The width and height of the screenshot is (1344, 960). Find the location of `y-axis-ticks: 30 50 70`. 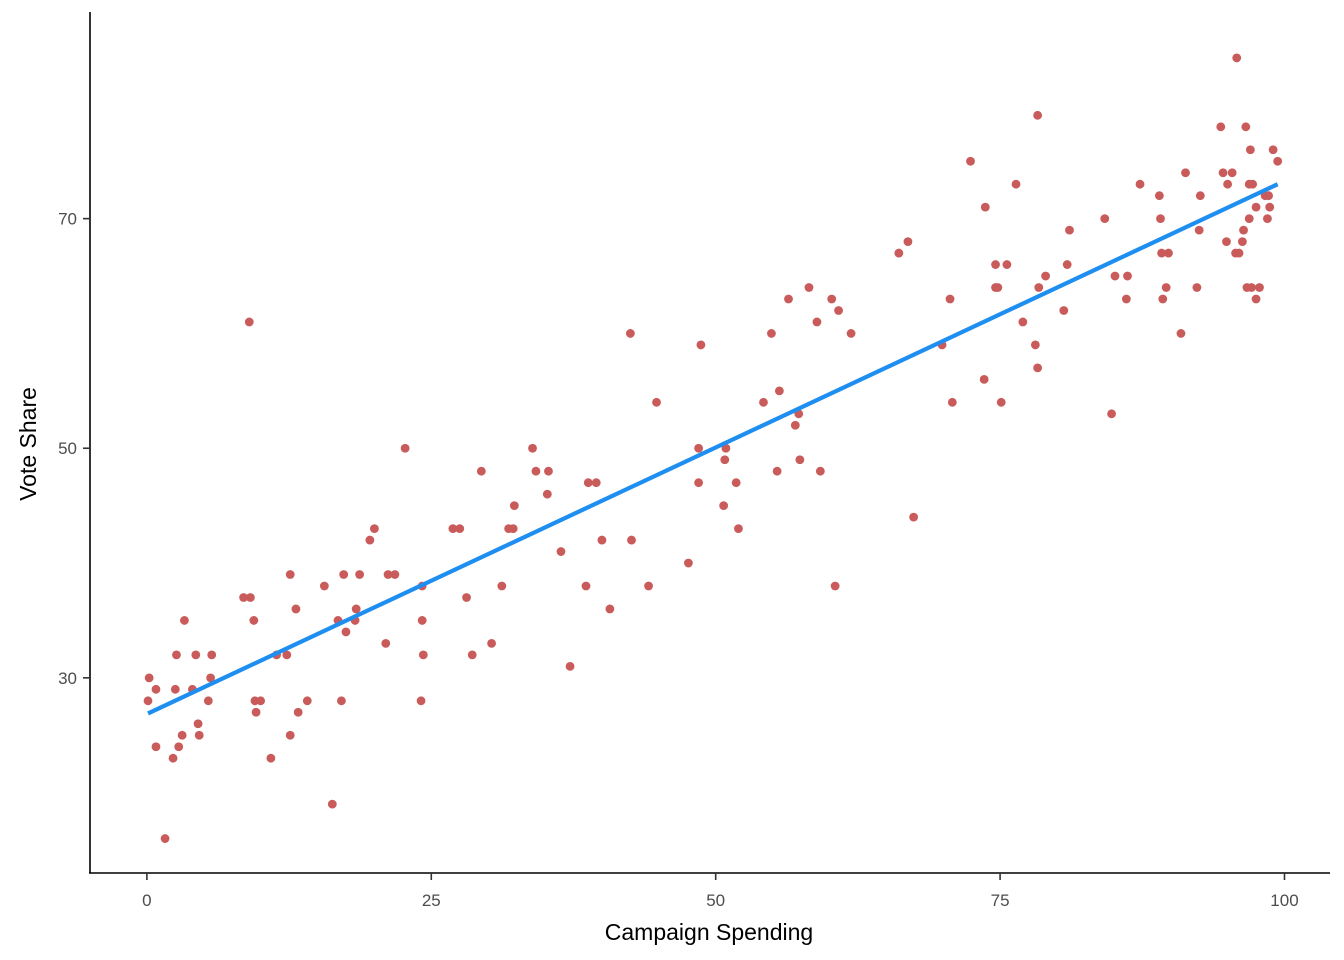

y-axis-ticks: 30 50 70 is located at coordinates (74, 449).